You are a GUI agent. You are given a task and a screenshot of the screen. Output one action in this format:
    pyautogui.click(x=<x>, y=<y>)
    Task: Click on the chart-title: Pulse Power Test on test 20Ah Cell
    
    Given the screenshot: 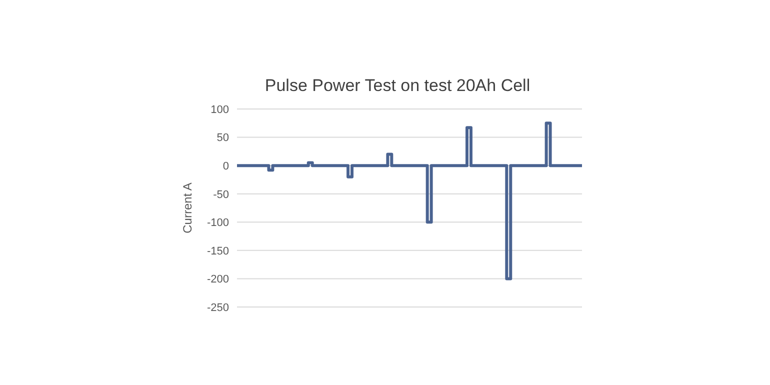 What is the action you would take?
    pyautogui.click(x=398, y=86)
    